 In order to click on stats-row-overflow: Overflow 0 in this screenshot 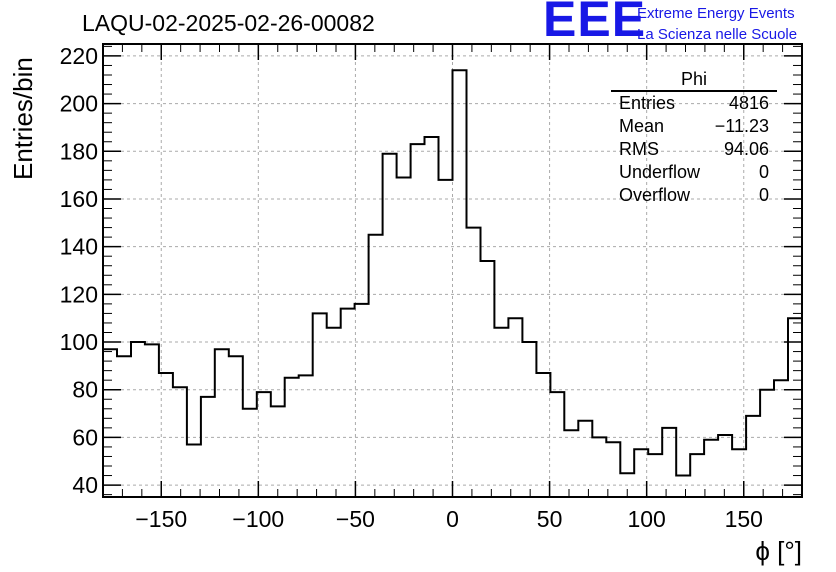, I will do `click(694, 195)`.